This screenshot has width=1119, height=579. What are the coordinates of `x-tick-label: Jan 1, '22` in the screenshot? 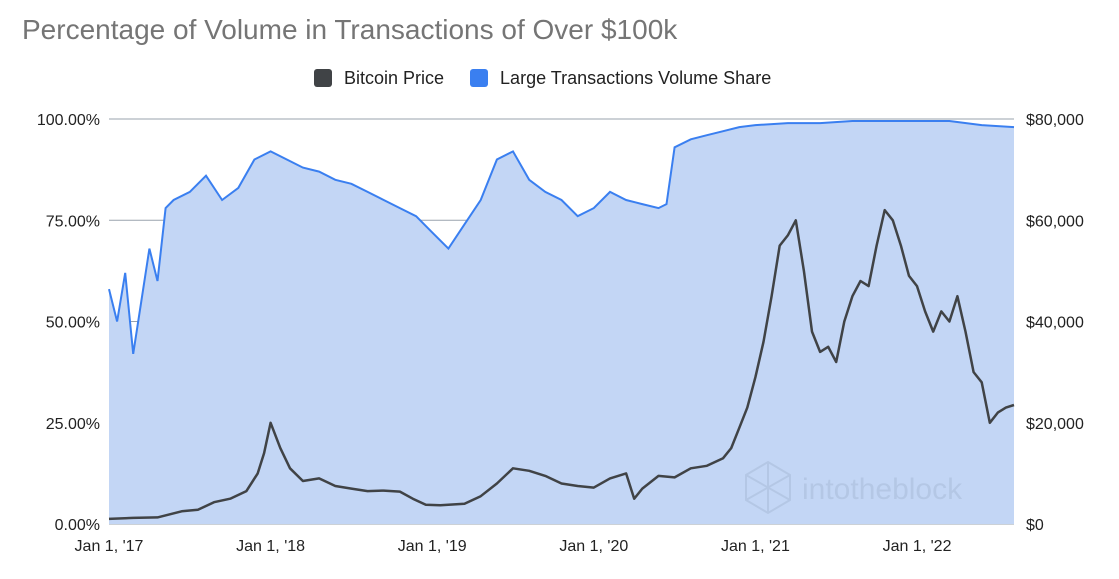 It's located at (917, 546).